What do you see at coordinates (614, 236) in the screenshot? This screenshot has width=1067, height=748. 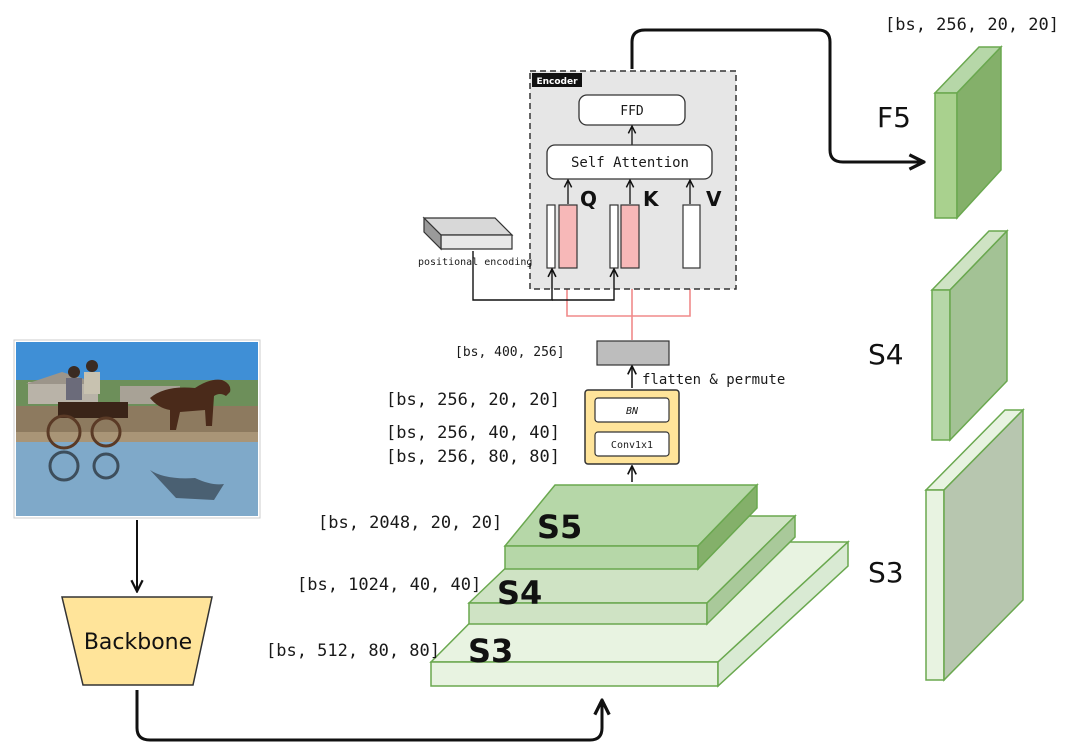 I see `k-pos-bar` at bounding box center [614, 236].